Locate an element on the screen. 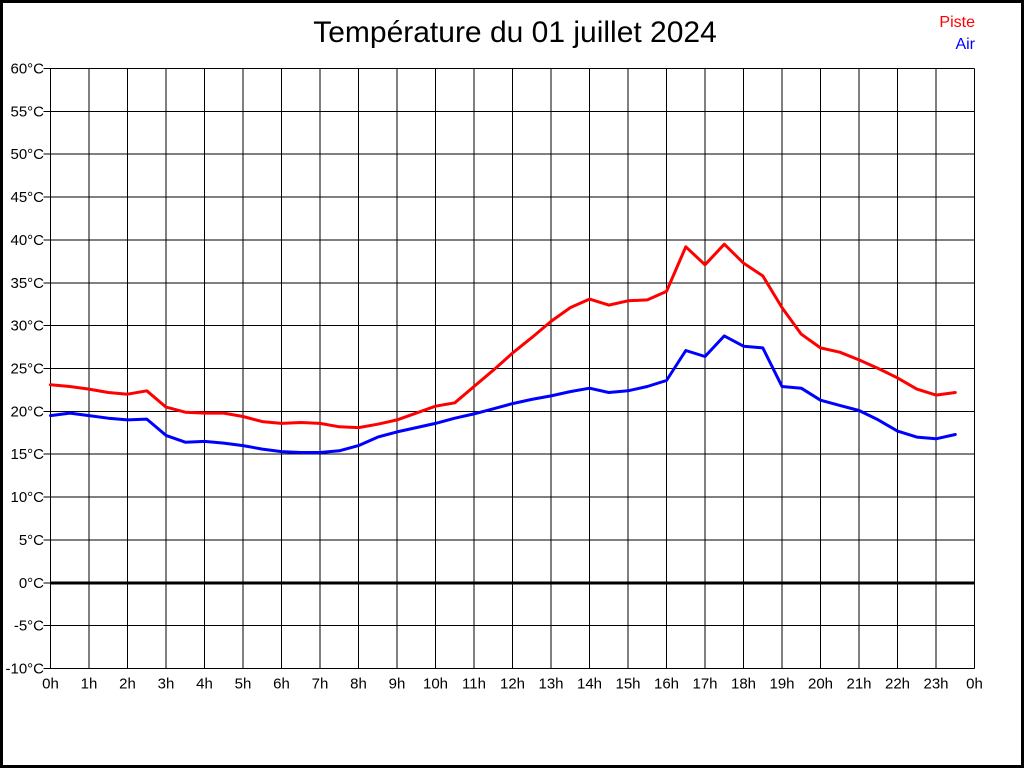 The image size is (1024, 768). x-tick-label: 1h is located at coordinates (89, 684).